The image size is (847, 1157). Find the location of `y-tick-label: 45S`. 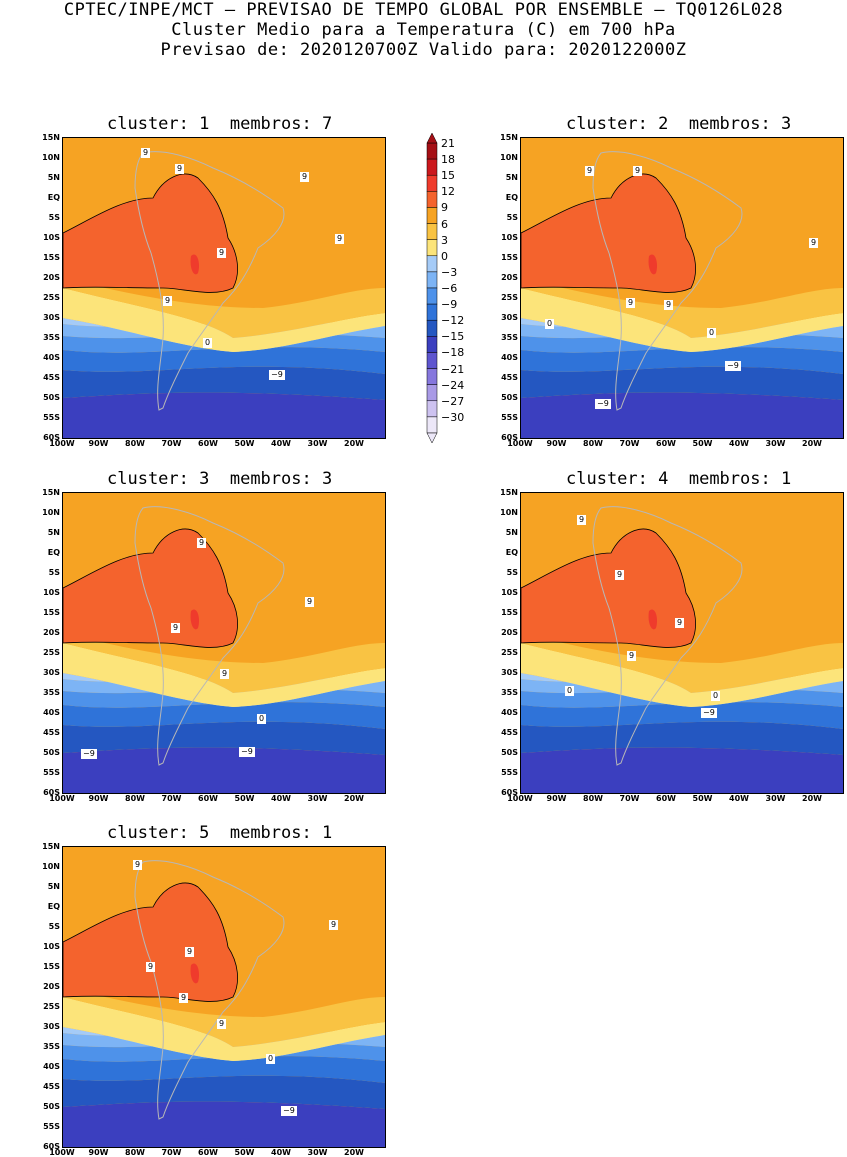

y-tick-label: 45S is located at coordinates (51, 377).